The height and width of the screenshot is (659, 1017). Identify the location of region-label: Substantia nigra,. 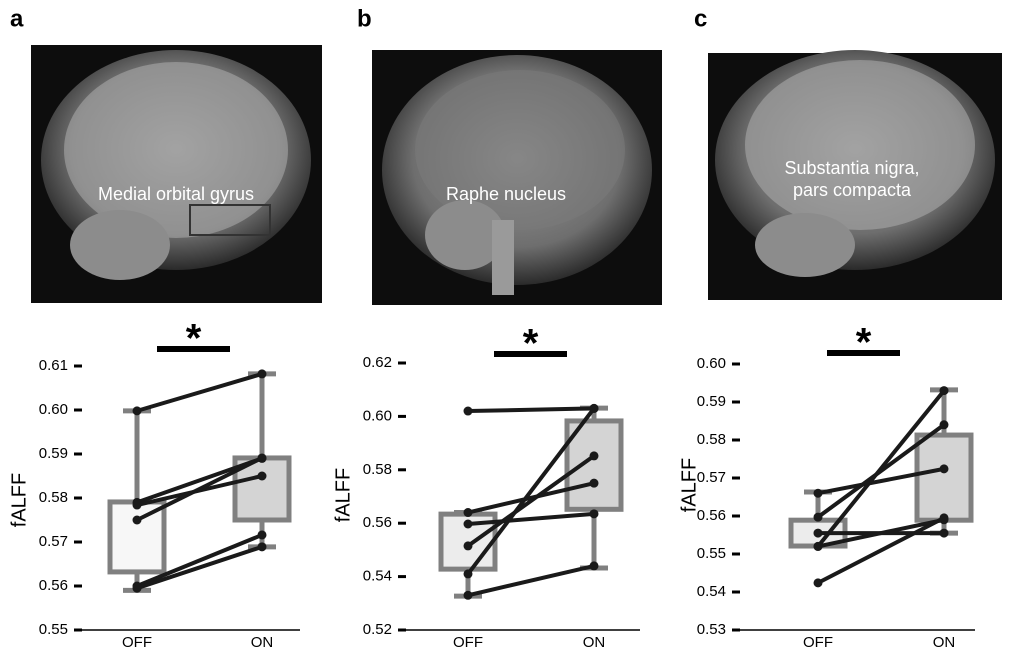
(851, 168).